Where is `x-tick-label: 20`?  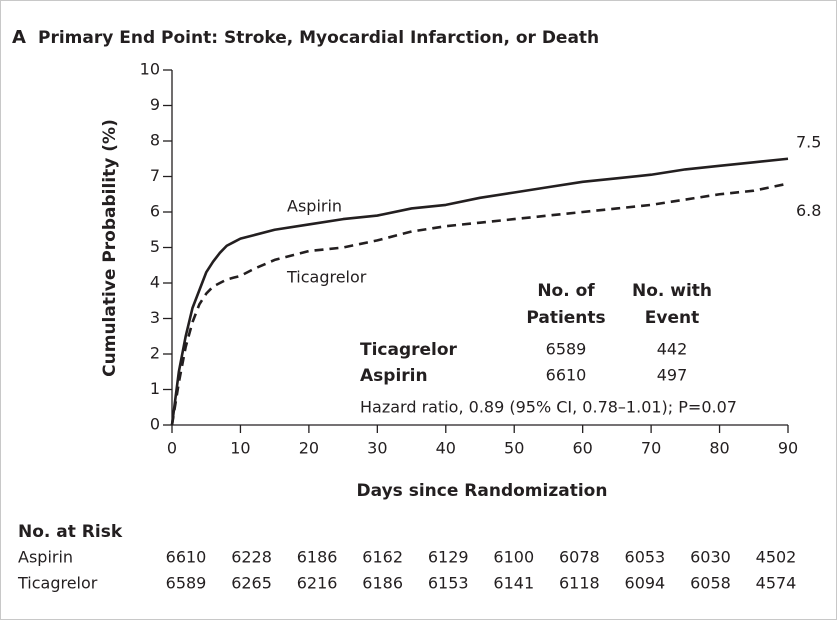 x-tick-label: 20 is located at coordinates (309, 448).